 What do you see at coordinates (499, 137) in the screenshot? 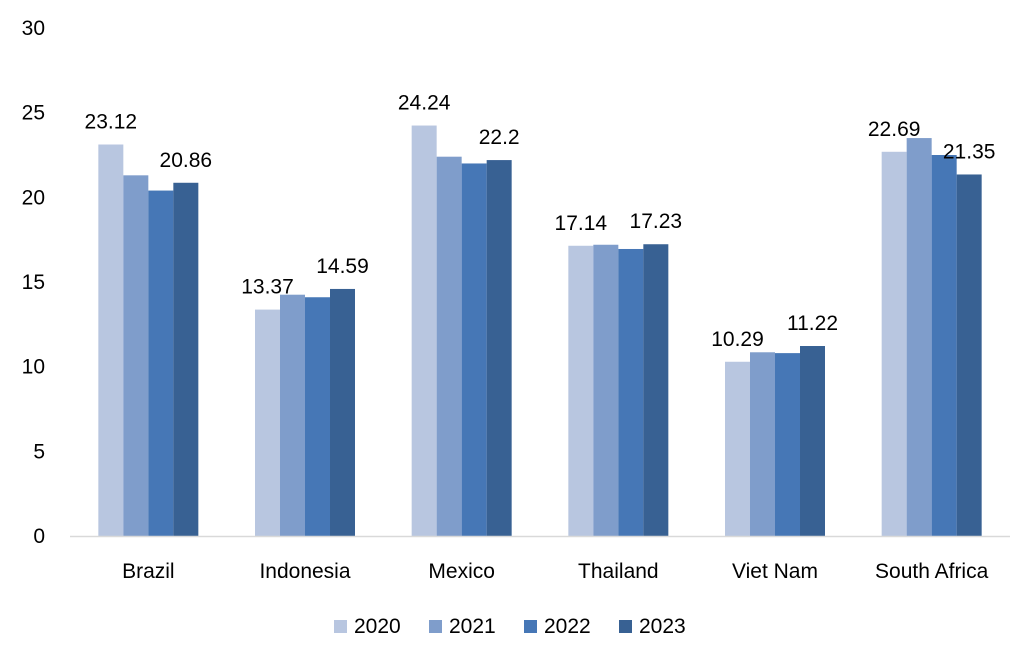
I see `data-label: 22.2` at bounding box center [499, 137].